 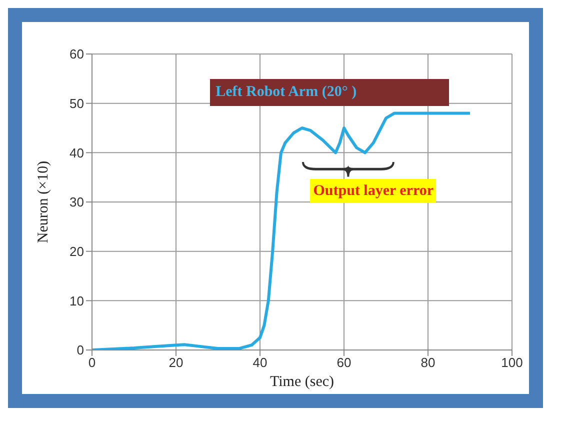 What do you see at coordinates (77, 202) in the screenshot?
I see `y-tick-label: 30` at bounding box center [77, 202].